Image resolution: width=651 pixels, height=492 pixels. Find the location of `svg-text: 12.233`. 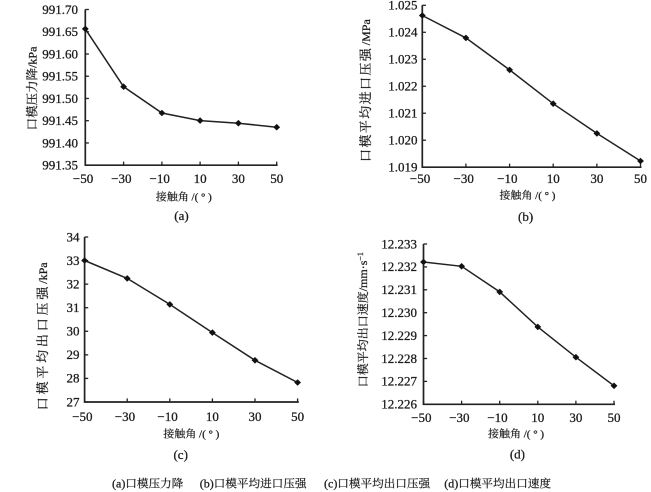

svg-text: 12.233 is located at coordinates (399, 243).